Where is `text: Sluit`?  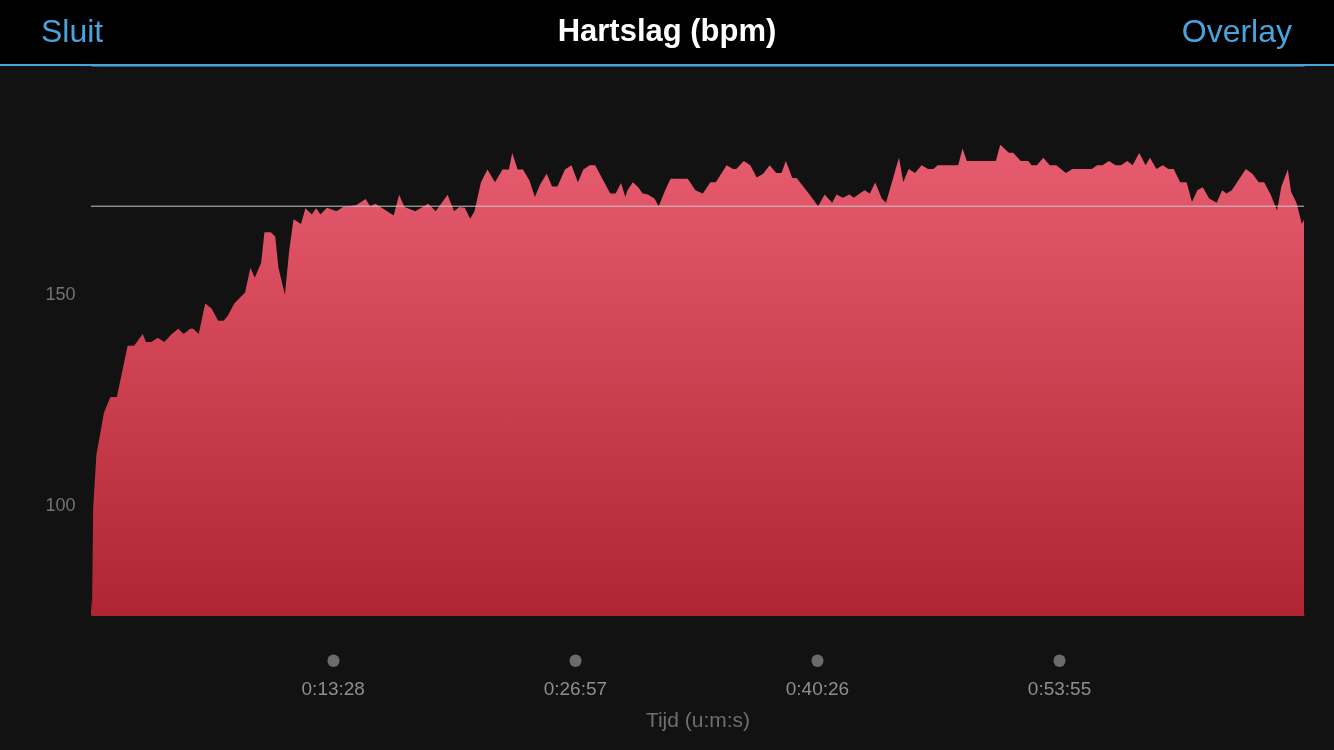
text: Sluit is located at coordinates (72, 31).